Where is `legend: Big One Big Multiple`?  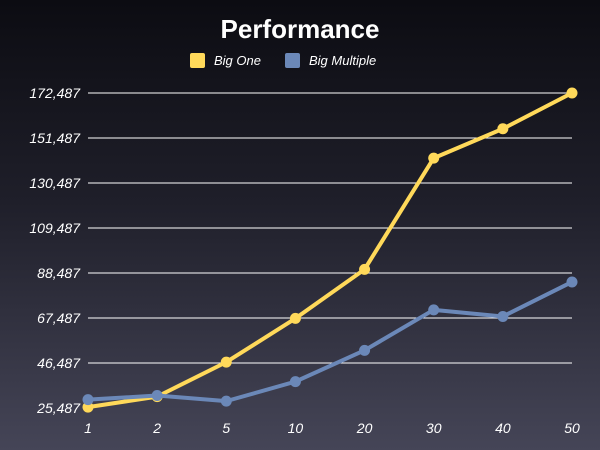 legend: Big One Big Multiple is located at coordinates (283, 60).